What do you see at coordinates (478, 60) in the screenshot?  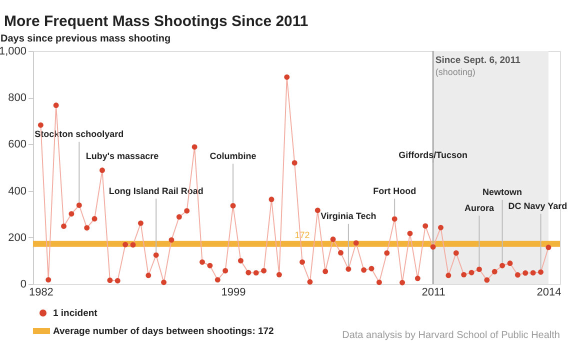 I see `band-label: Since Sept. 6, 2011` at bounding box center [478, 60].